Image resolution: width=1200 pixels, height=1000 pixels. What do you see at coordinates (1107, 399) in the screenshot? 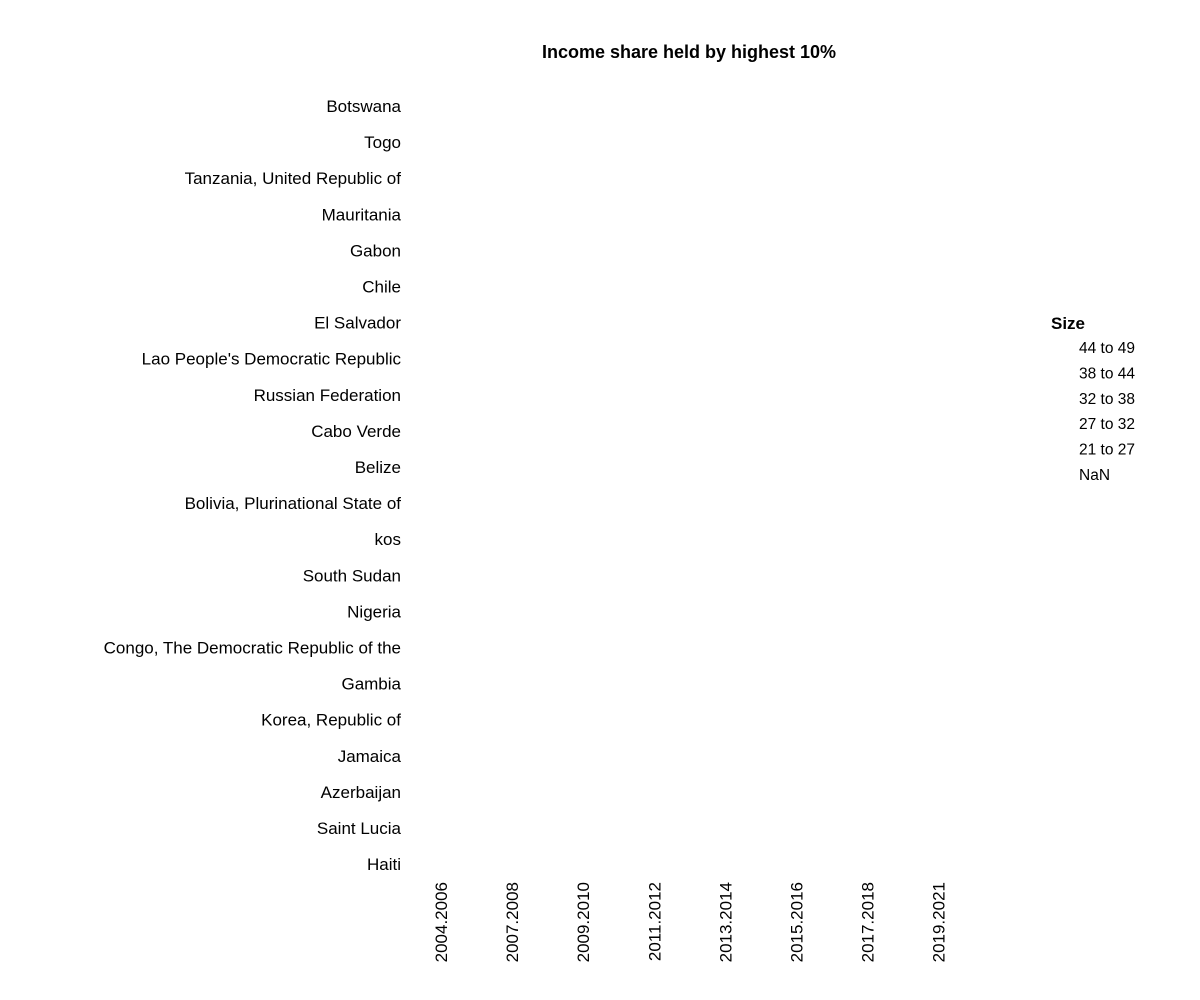
I see `legend-item: 32 to 38` at bounding box center [1107, 399].